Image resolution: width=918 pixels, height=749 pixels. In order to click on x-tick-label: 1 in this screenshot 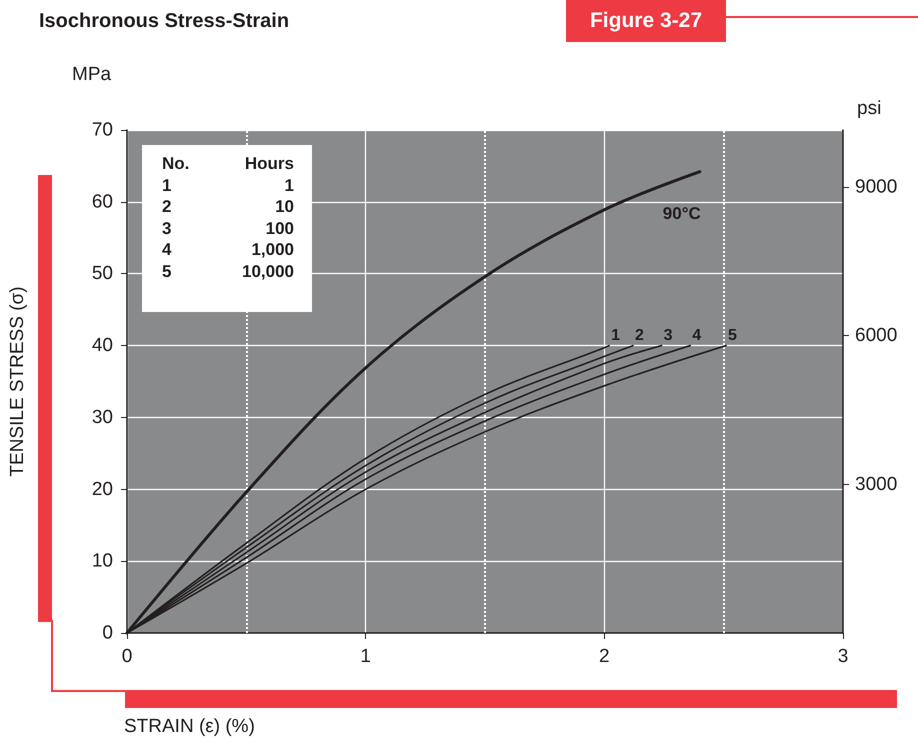, I will do `click(365, 656)`.